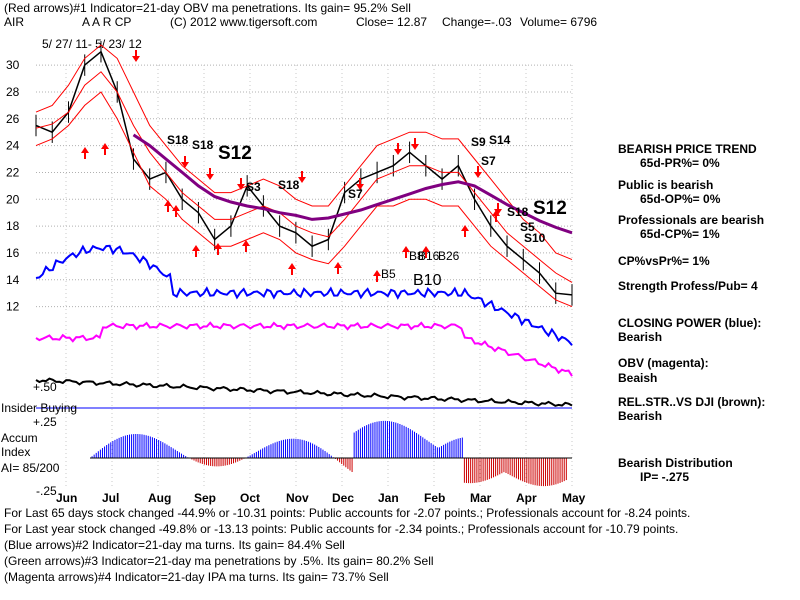 This screenshot has width=800, height=600. What do you see at coordinates (388, 498) in the screenshot?
I see `x-tick-label: Jan` at bounding box center [388, 498].